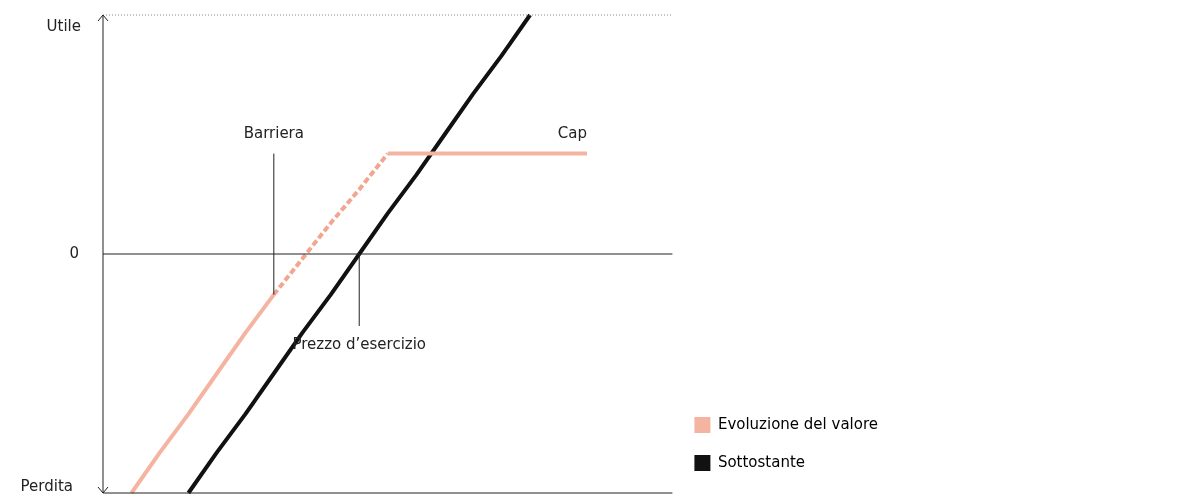 Image resolution: width=1196 pixels, height=498 pixels. I want to click on text: Utile, so click(63, 25).